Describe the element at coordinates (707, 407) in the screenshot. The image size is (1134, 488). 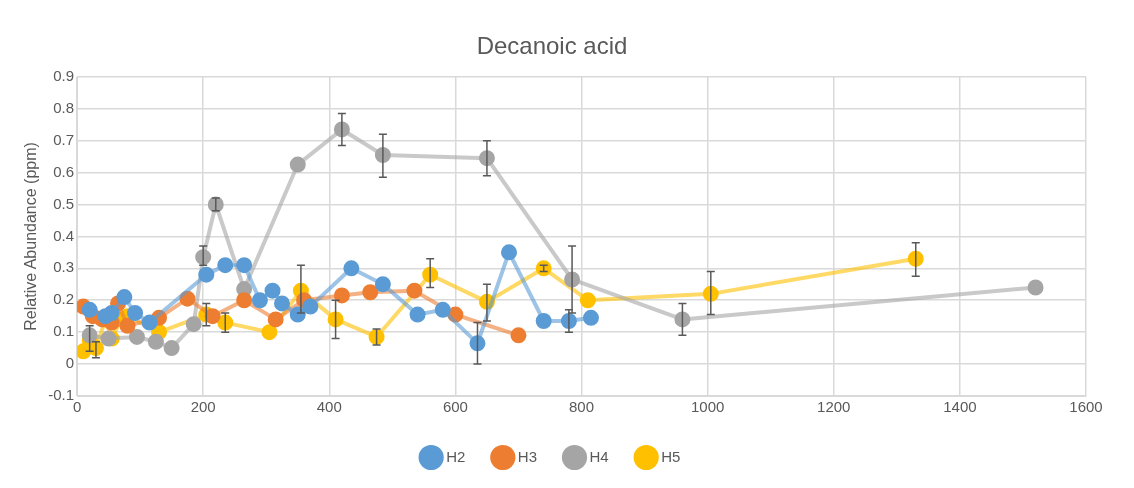
I see `x-tick-label: 1000` at that location.